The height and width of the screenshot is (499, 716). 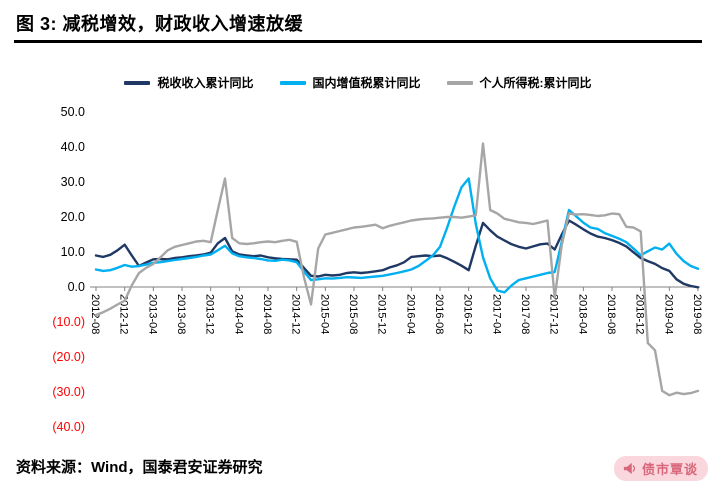 What do you see at coordinates (582, 314) in the screenshot?
I see `x-axis-label: 2018-04` at bounding box center [582, 314].